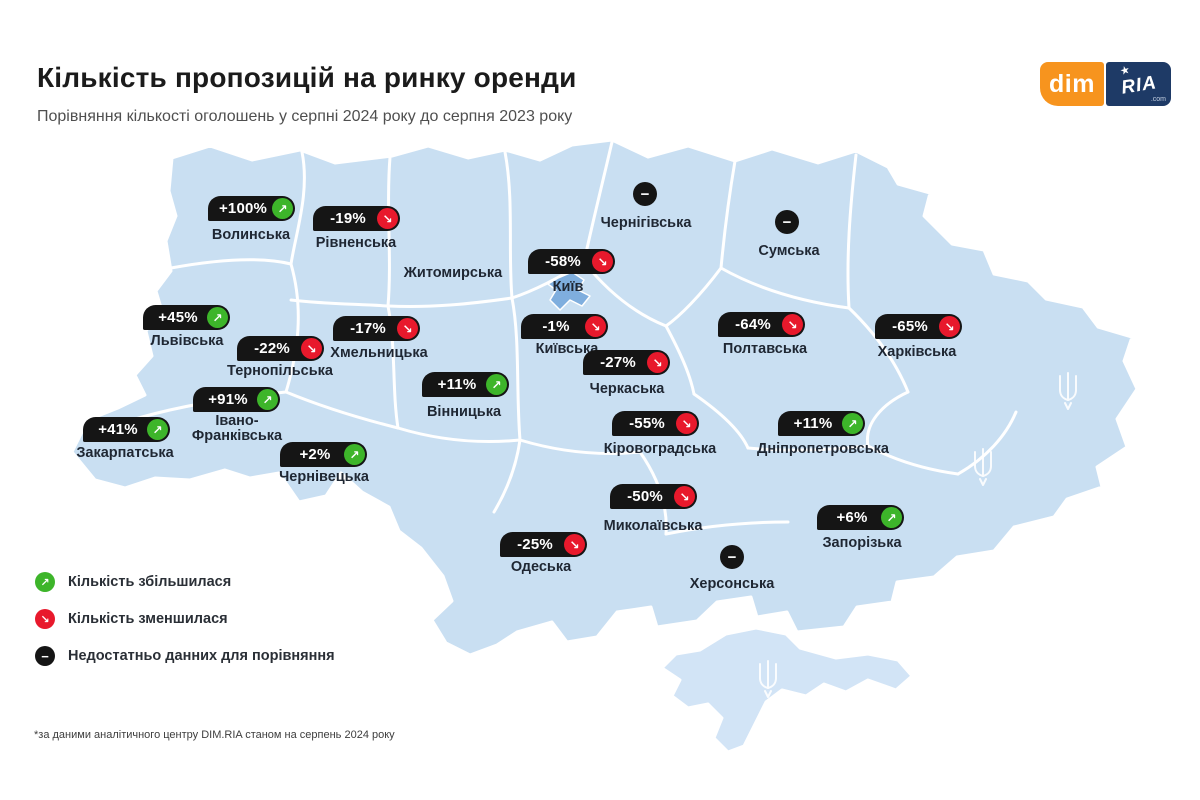 The width and height of the screenshot is (1200, 800). Describe the element at coordinates (379, 353) in the screenshot. I see `region-label-khmelnytska: Хмельницька` at that location.